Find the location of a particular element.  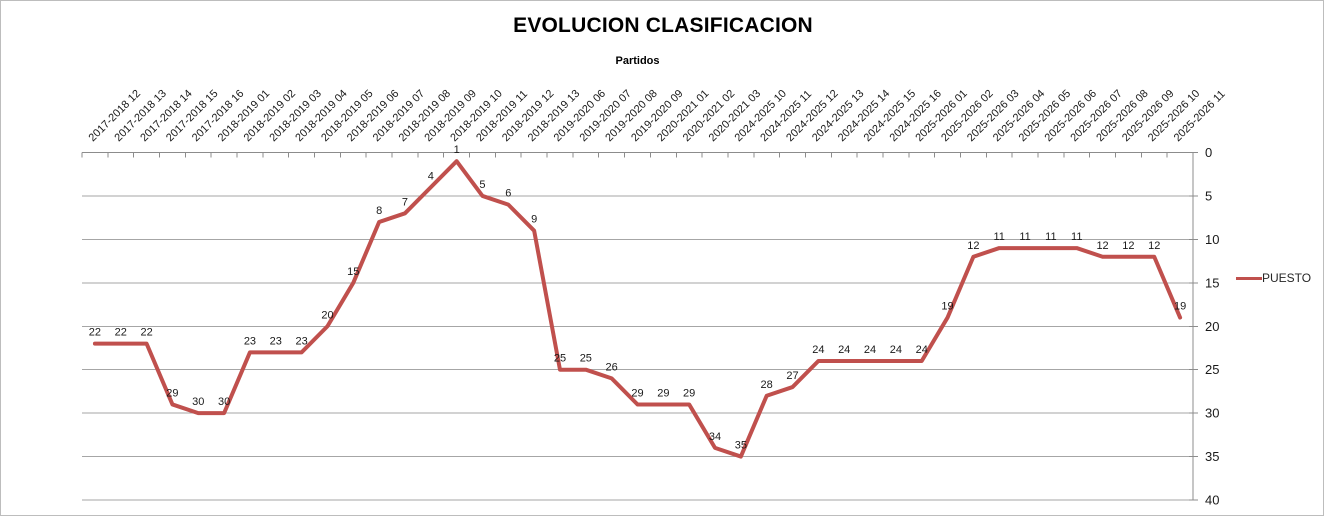

data-label: 26 is located at coordinates (612, 367).